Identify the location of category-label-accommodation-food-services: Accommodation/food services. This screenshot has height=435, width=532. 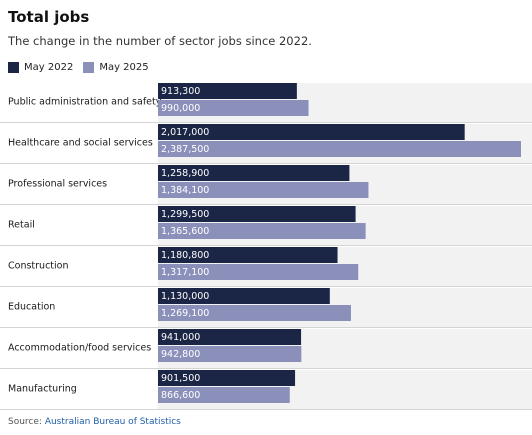
(79, 348).